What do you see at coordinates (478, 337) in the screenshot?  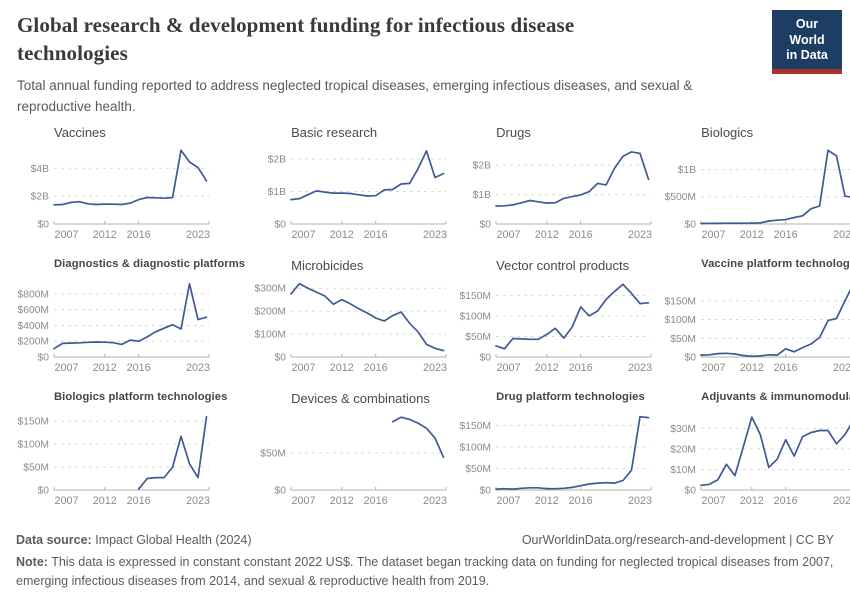 I see `y-tick-label: $50M` at bounding box center [478, 337].